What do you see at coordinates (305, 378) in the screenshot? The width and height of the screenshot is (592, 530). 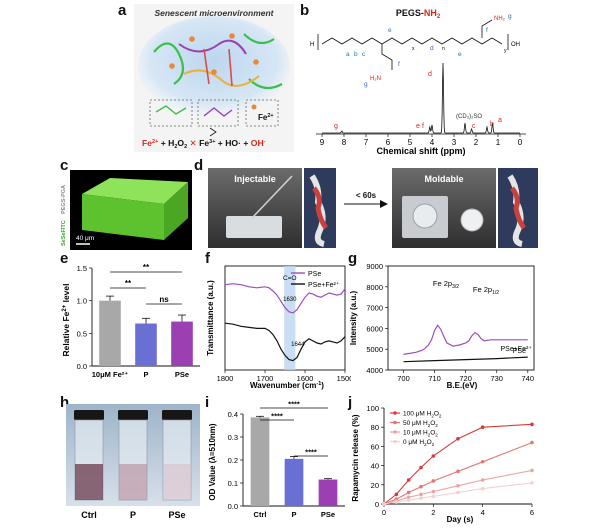 I see `f-x-tick-label-1600: 1600` at bounding box center [305, 378].